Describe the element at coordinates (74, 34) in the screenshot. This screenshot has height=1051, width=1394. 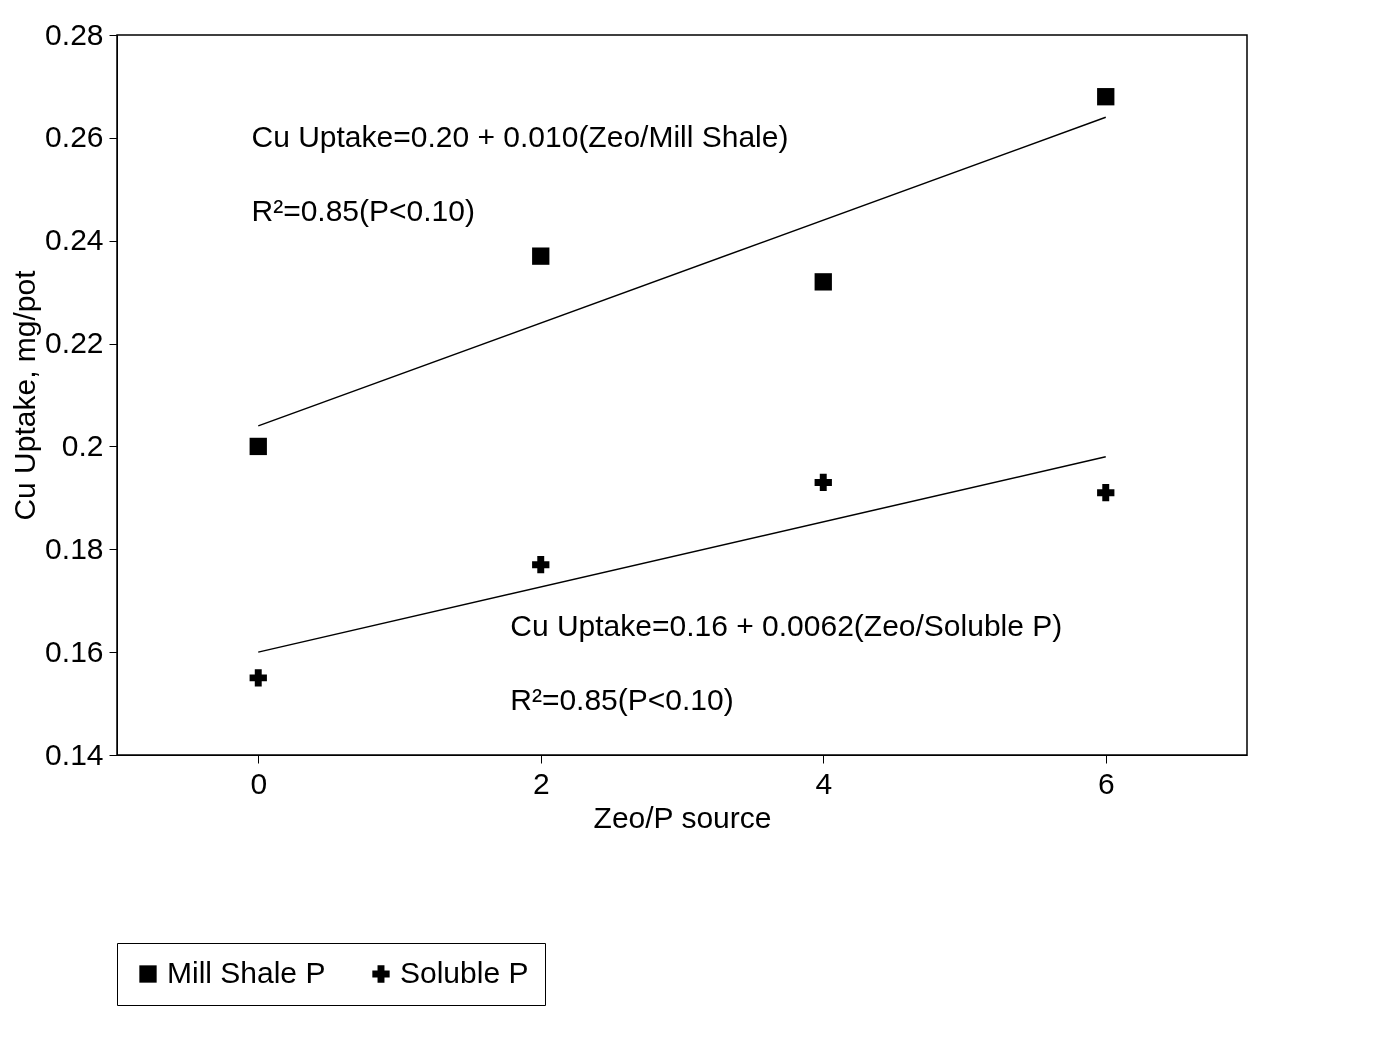
I see `y-tick-label: 0.28` at that location.